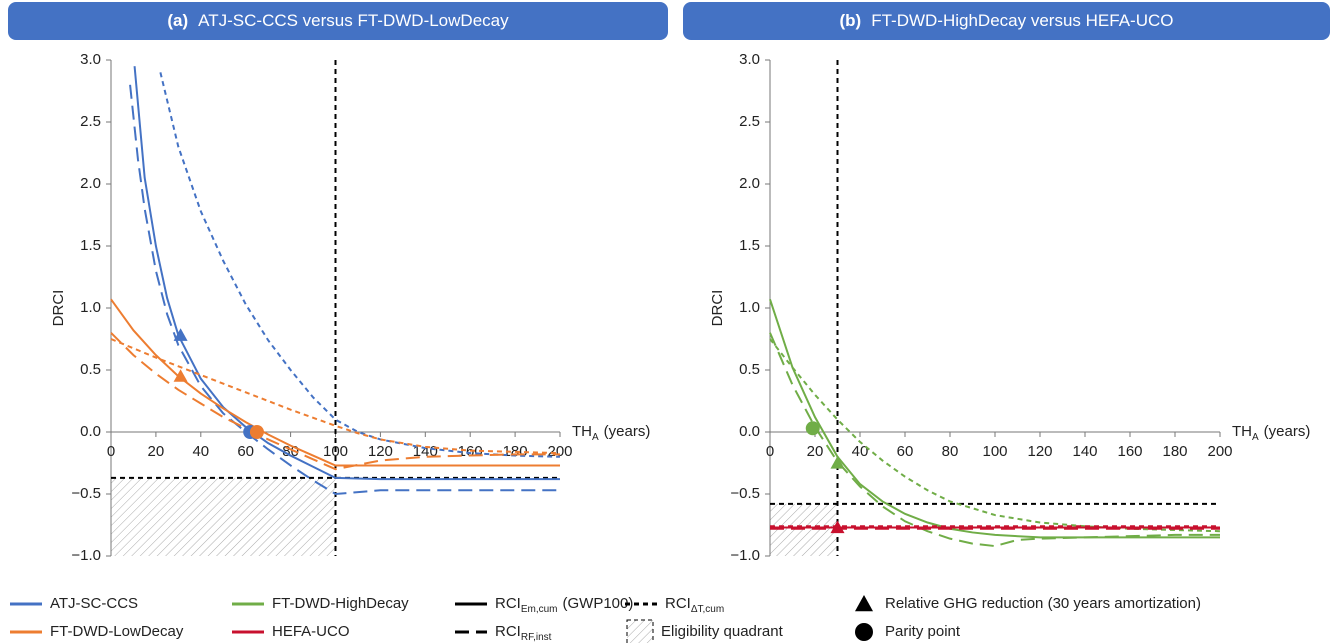 This screenshot has height=643, width=1336. I want to click on legend-sub: RF,inst, so click(536, 637).